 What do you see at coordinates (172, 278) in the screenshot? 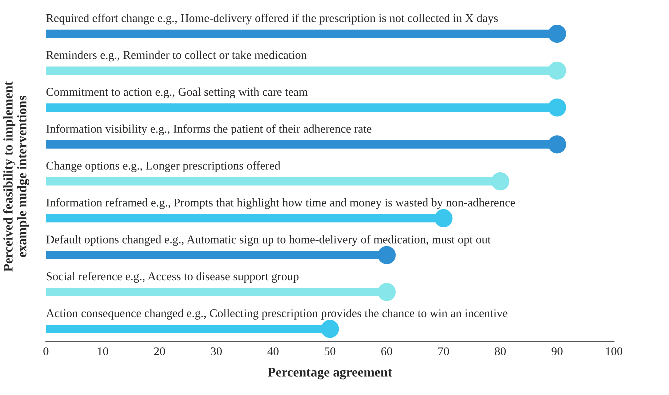
I see `y-tick-label: Social reference e.g., Access to disease support group` at bounding box center [172, 278].